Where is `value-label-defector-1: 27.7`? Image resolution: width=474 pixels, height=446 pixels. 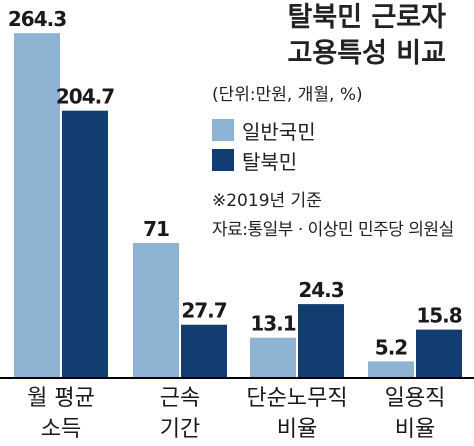
value-label-defector-1: 27.7 is located at coordinates (203, 311).